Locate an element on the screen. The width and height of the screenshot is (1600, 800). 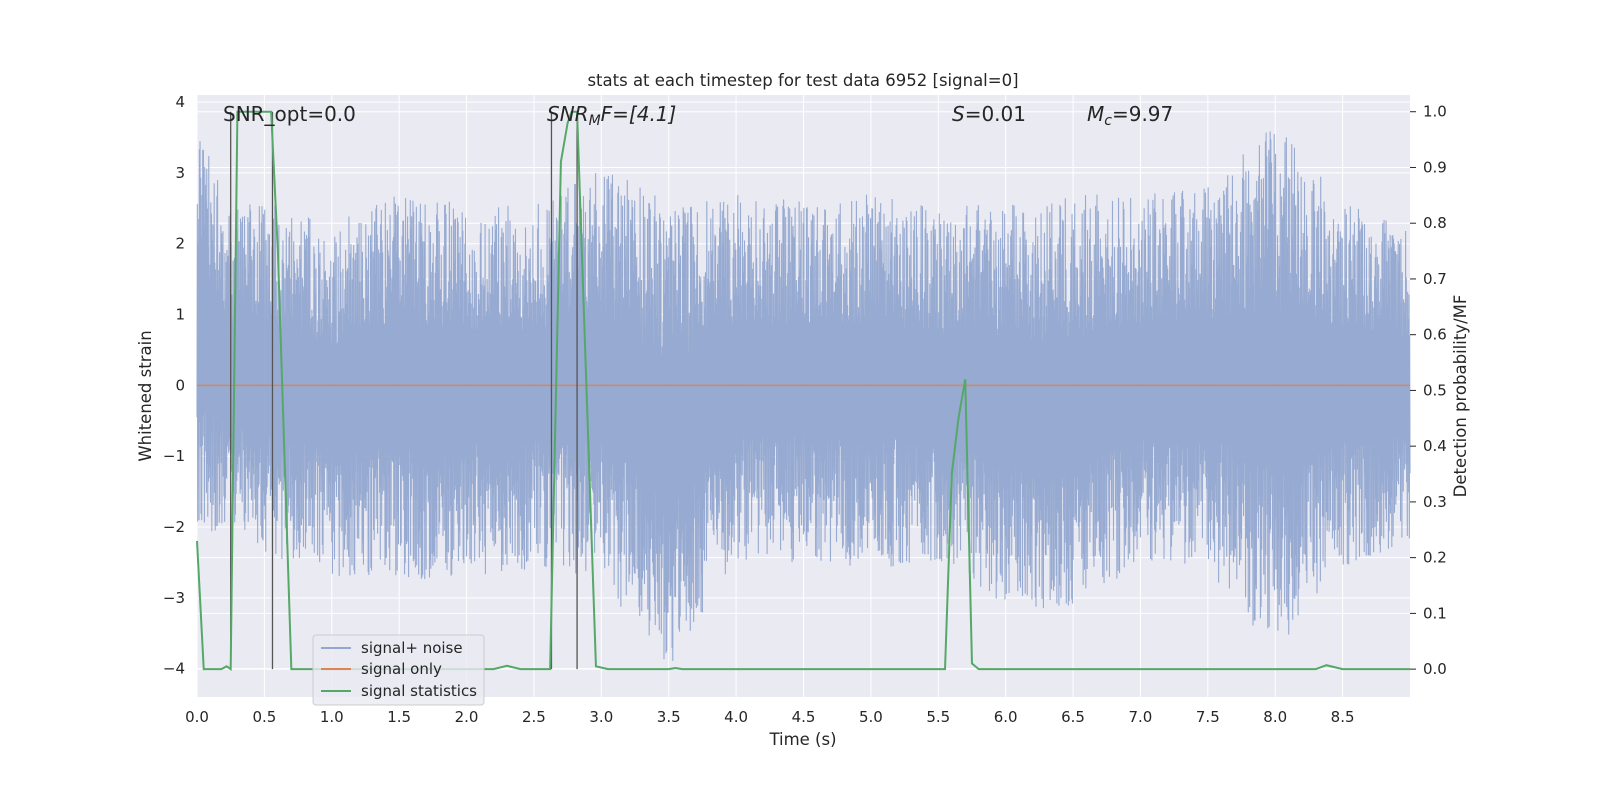
annotation-mc: Mc=9.97 is located at coordinates (1130, 115).